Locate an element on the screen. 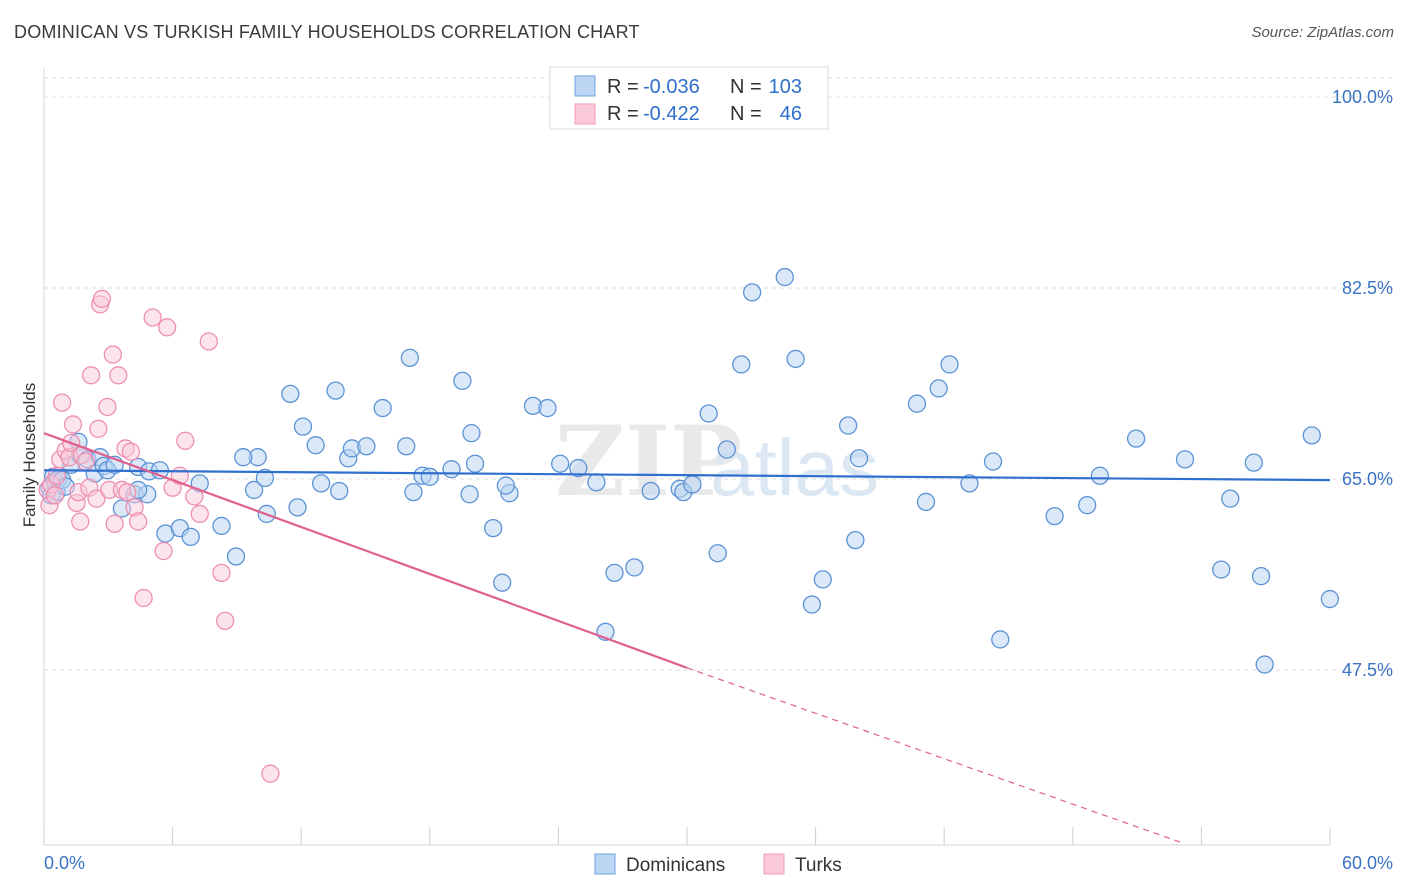 This screenshot has height=892, width=1406. y-tick-labels: 47.5% 65.0% 82.5% 100.0% is located at coordinates (1362, 383).